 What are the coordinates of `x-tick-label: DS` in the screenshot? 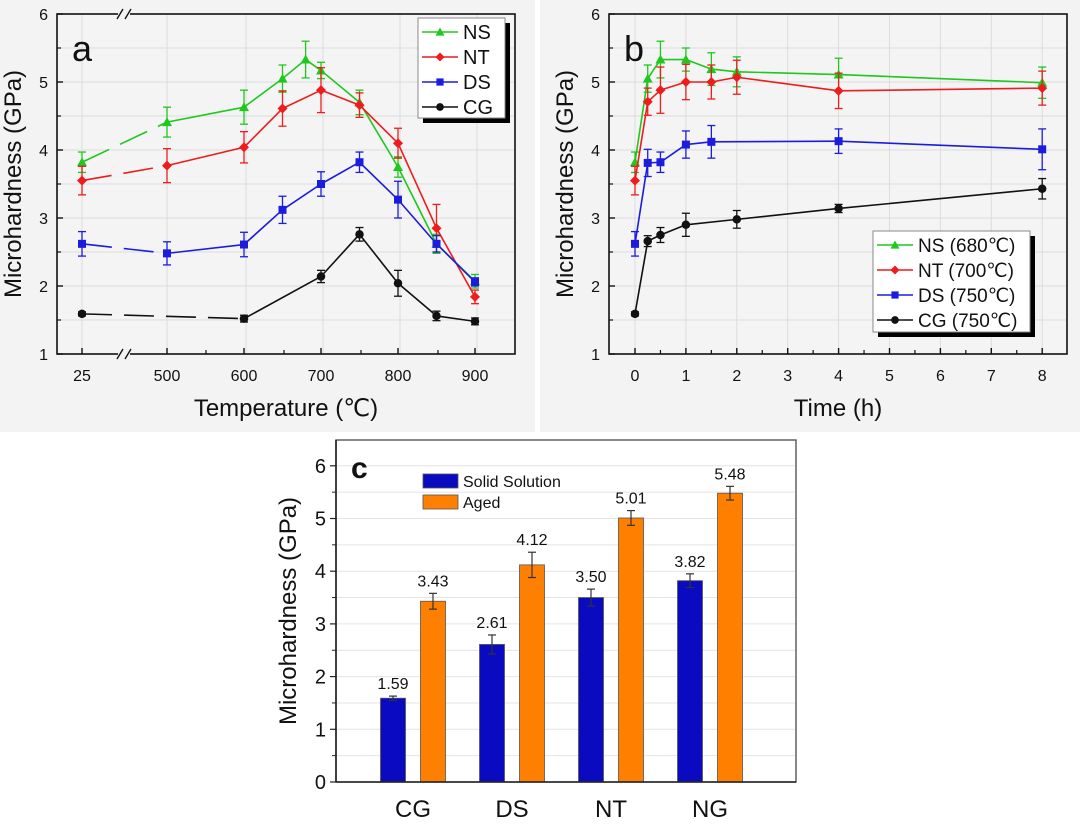 It's located at (511, 809).